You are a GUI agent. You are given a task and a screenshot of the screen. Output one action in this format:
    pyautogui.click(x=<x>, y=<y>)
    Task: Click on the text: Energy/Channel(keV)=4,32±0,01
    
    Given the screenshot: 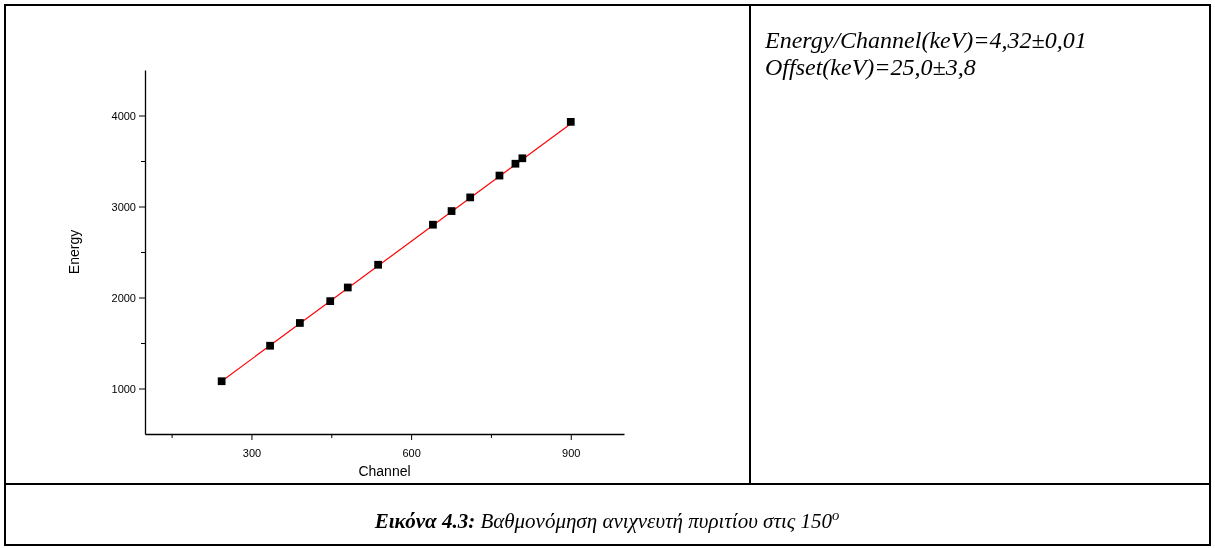 What is the action you would take?
    pyautogui.click(x=925, y=40)
    